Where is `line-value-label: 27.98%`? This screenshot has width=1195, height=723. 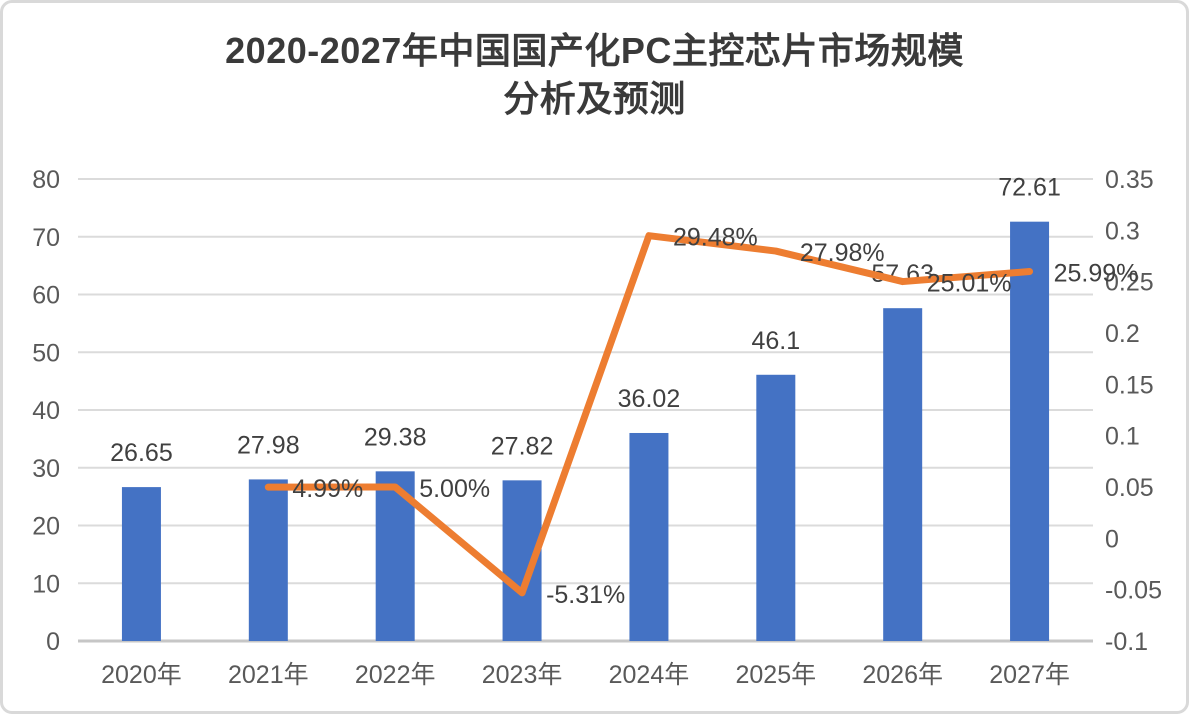 line-value-label: 27.98% is located at coordinates (842, 253).